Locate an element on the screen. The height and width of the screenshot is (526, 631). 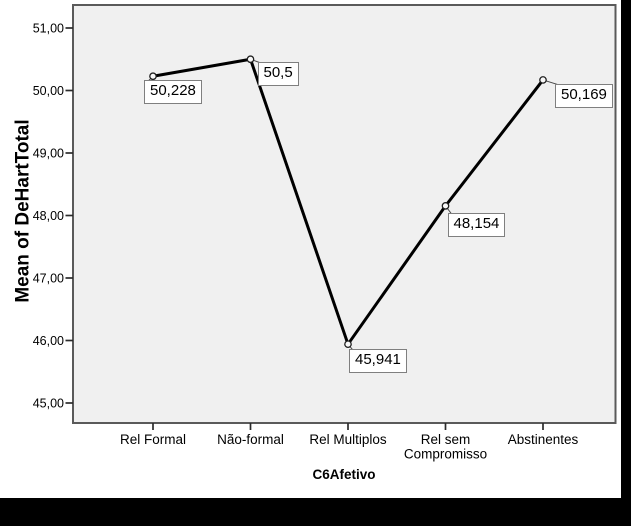
y-axis-ticks: 51,00 50,00 49,00 48,00 47,00 46,00 45,00 is located at coordinates (53, 216).